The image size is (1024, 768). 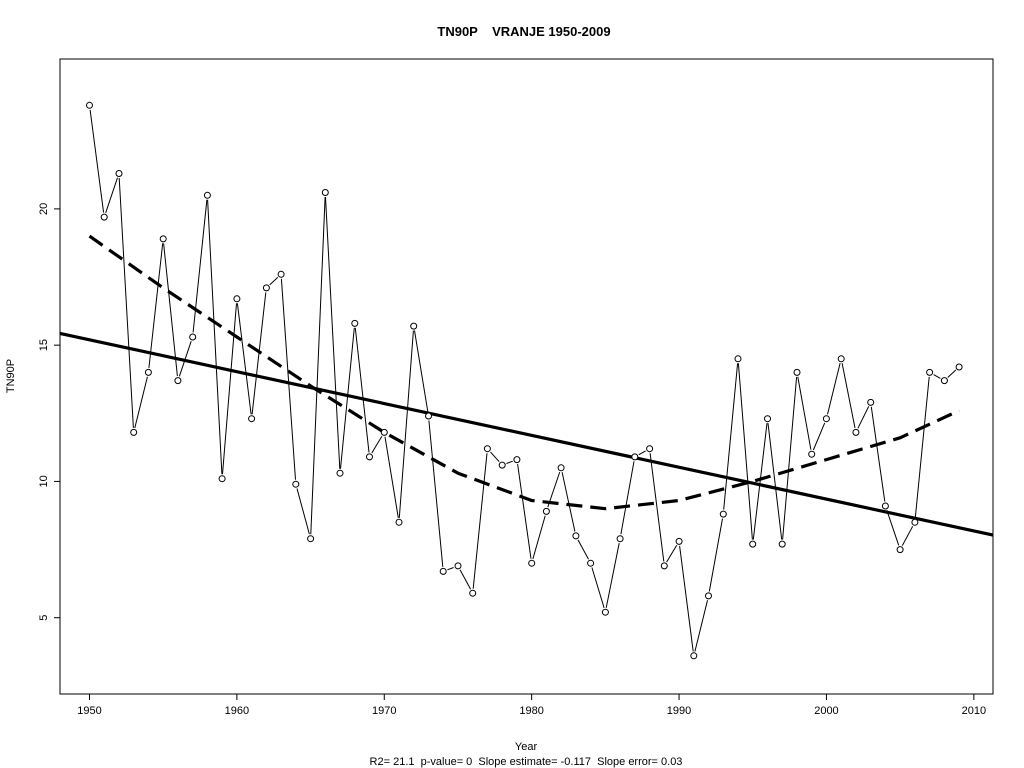 What do you see at coordinates (826, 711) in the screenshot?
I see `x-tick-label: 2000` at bounding box center [826, 711].